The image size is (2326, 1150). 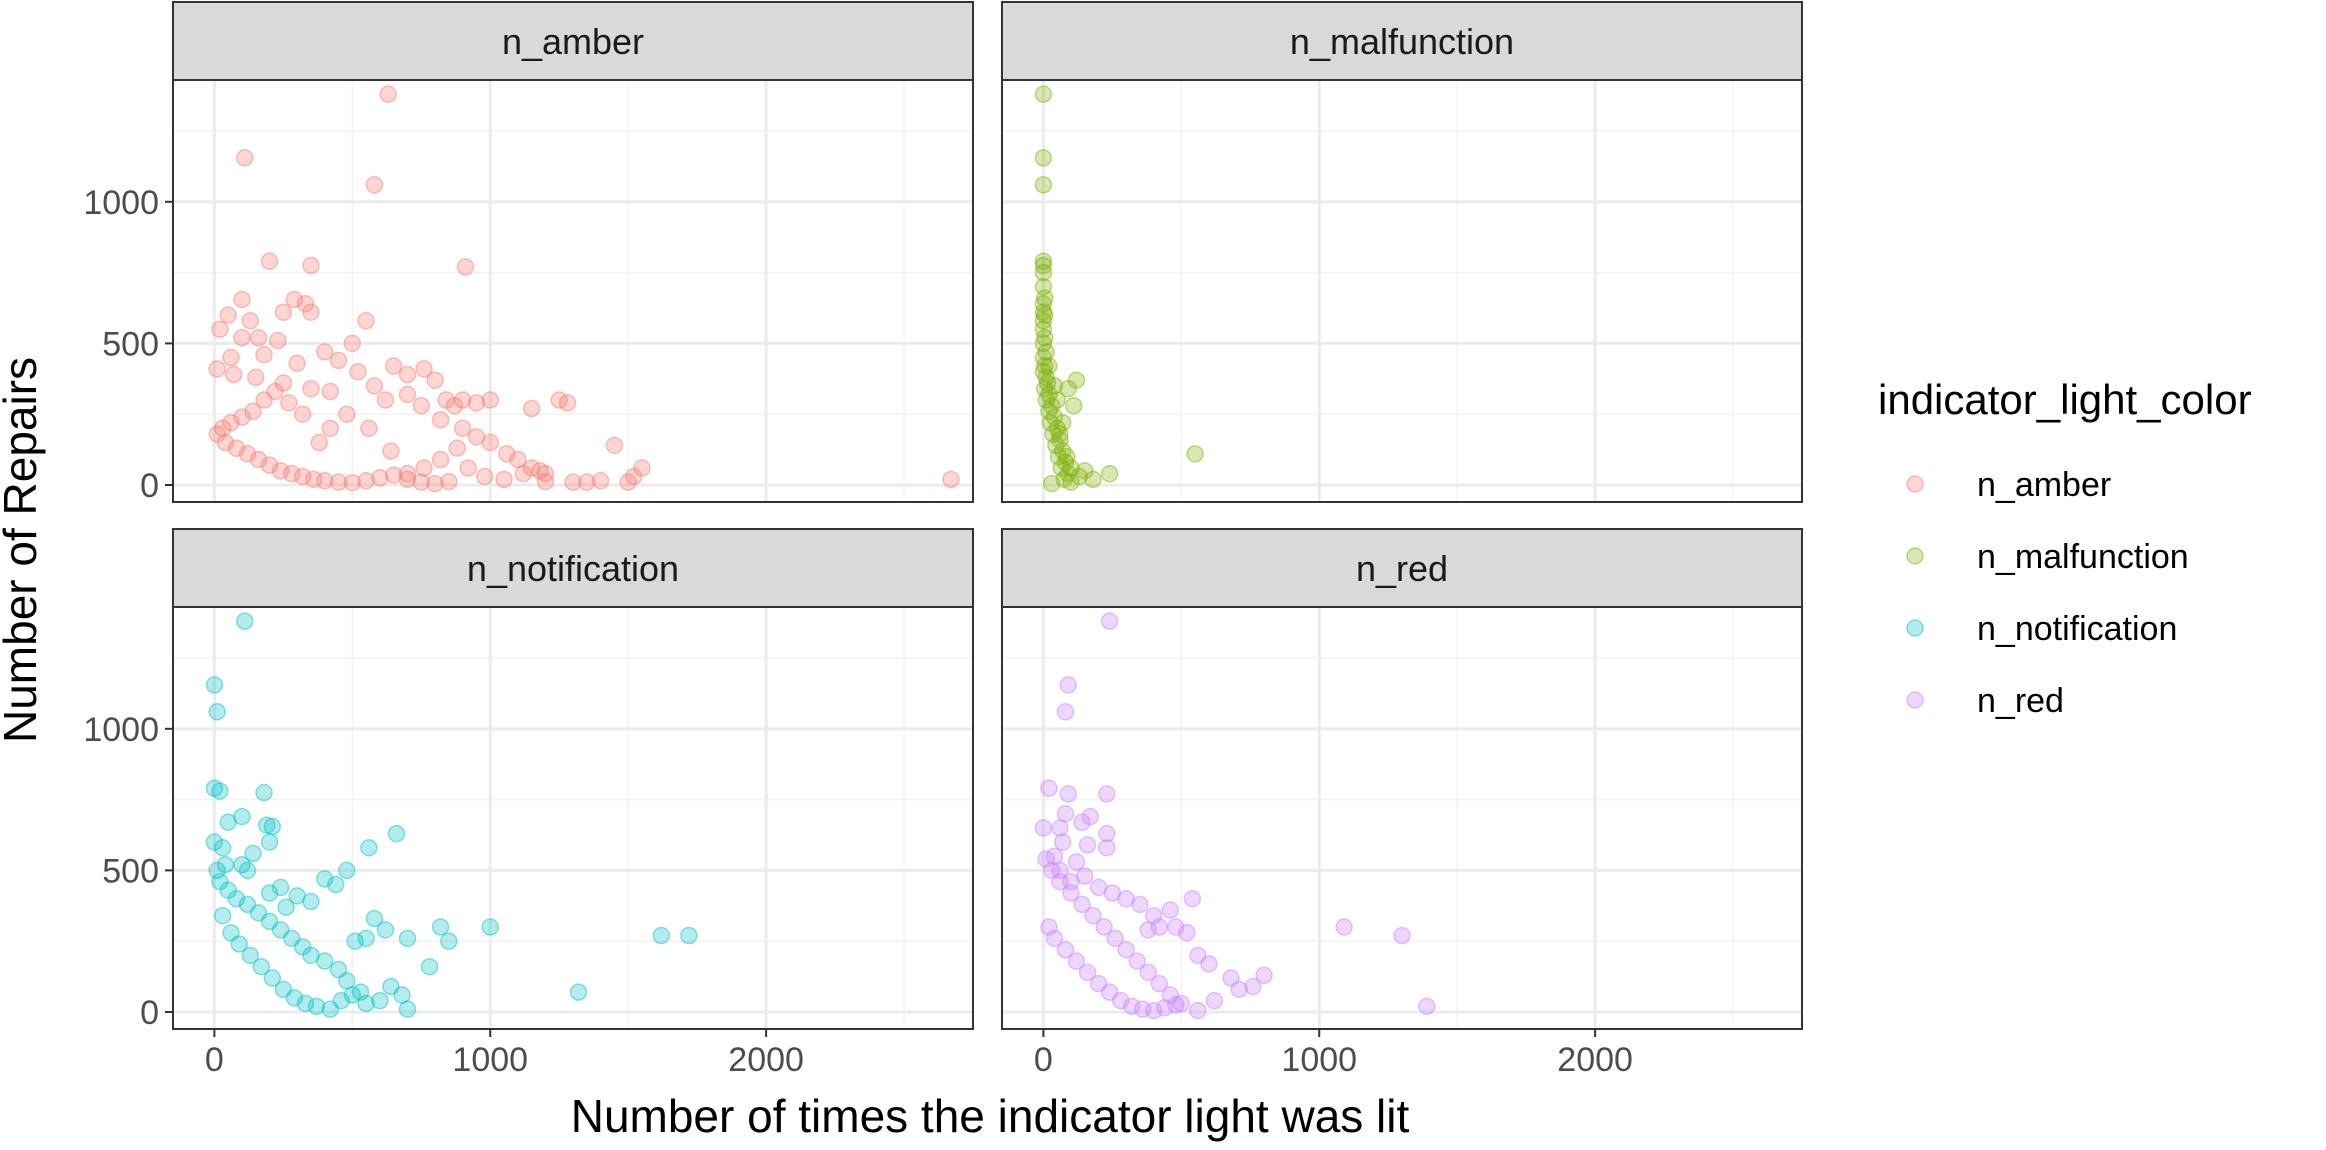 I want to click on points-n_amber, so click(x=584, y=289).